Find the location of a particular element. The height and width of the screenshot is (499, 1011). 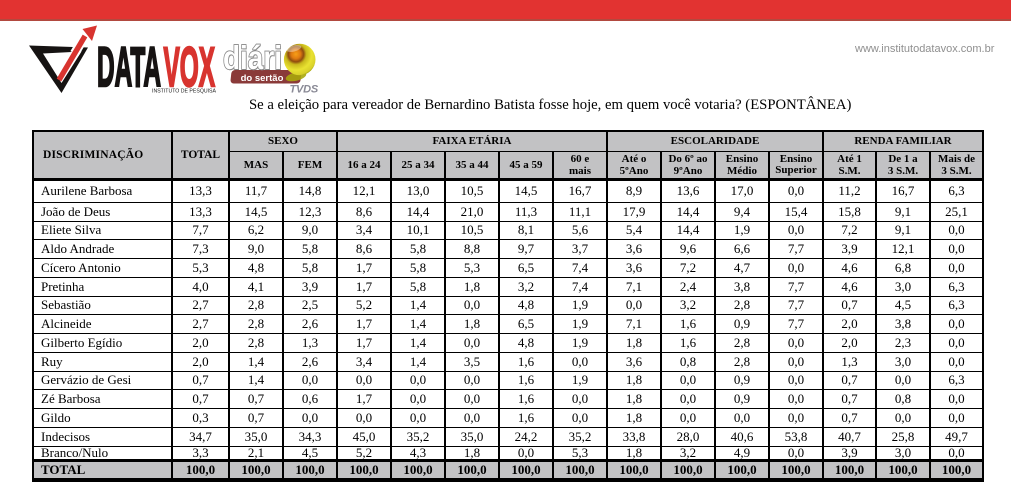

svg-text: TVDS is located at coordinates (303, 90).